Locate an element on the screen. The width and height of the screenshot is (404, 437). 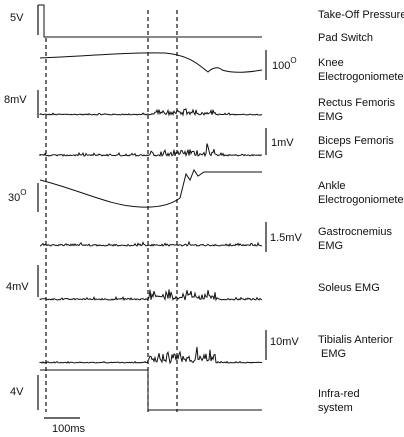
trace-label: Rectus Femoris is located at coordinates (357, 103).